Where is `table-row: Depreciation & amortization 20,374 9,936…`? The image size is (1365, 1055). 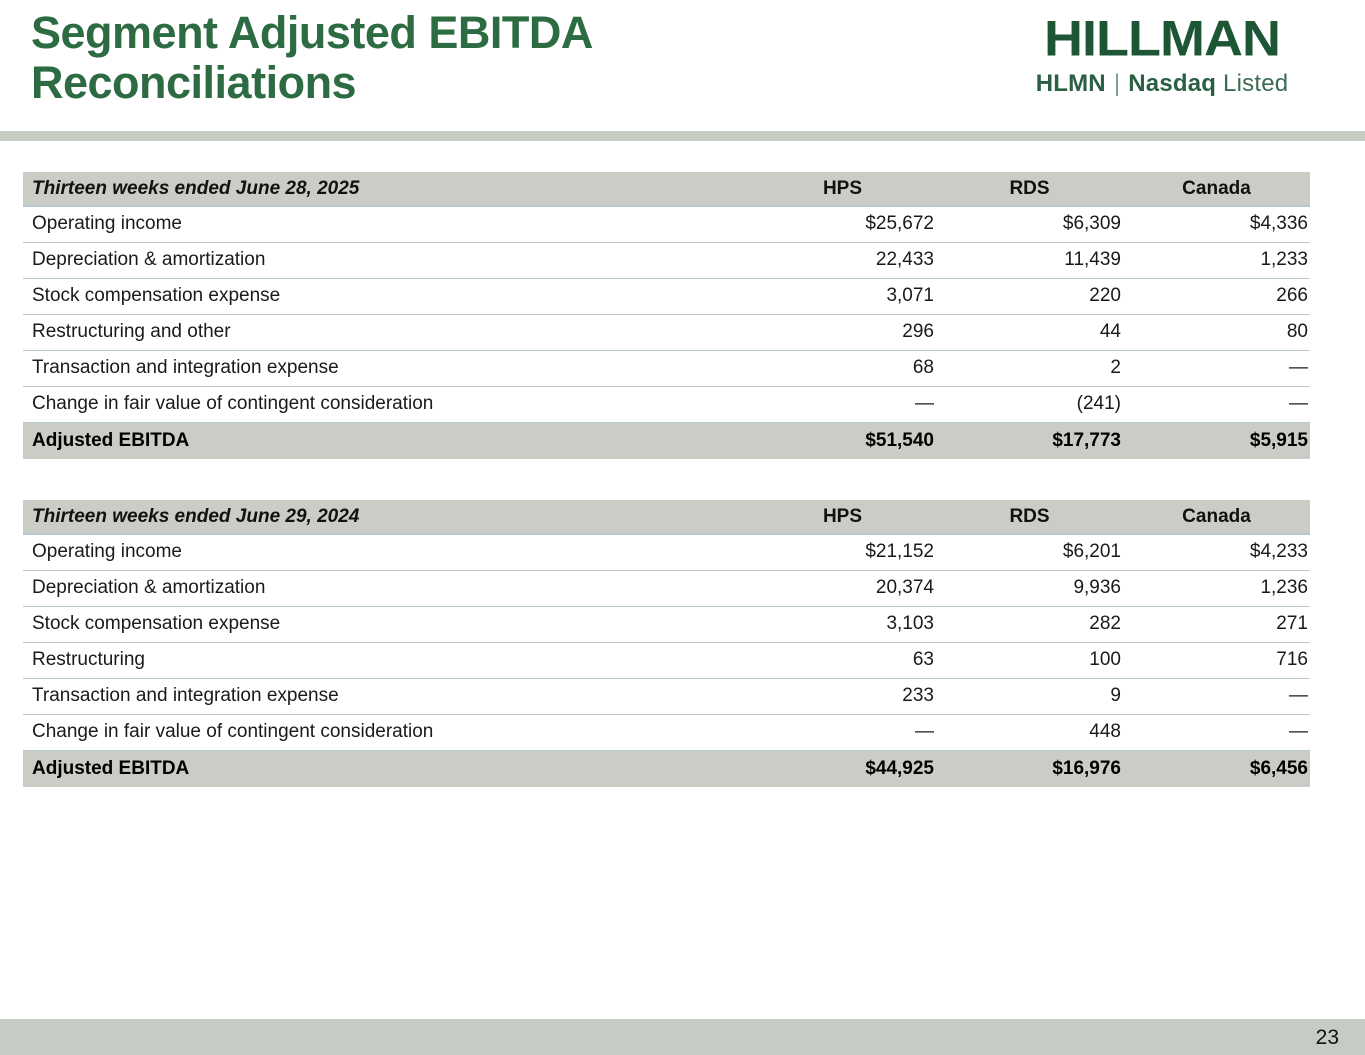 table-row: Depreciation & amortization 20,374 9,936… is located at coordinates (666, 588).